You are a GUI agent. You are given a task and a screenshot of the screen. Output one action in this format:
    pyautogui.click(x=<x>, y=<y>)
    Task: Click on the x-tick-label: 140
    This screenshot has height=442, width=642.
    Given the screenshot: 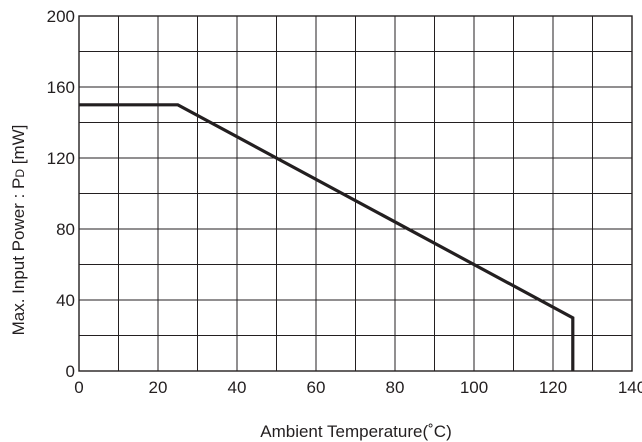 What is the action you would take?
    pyautogui.click(x=630, y=387)
    